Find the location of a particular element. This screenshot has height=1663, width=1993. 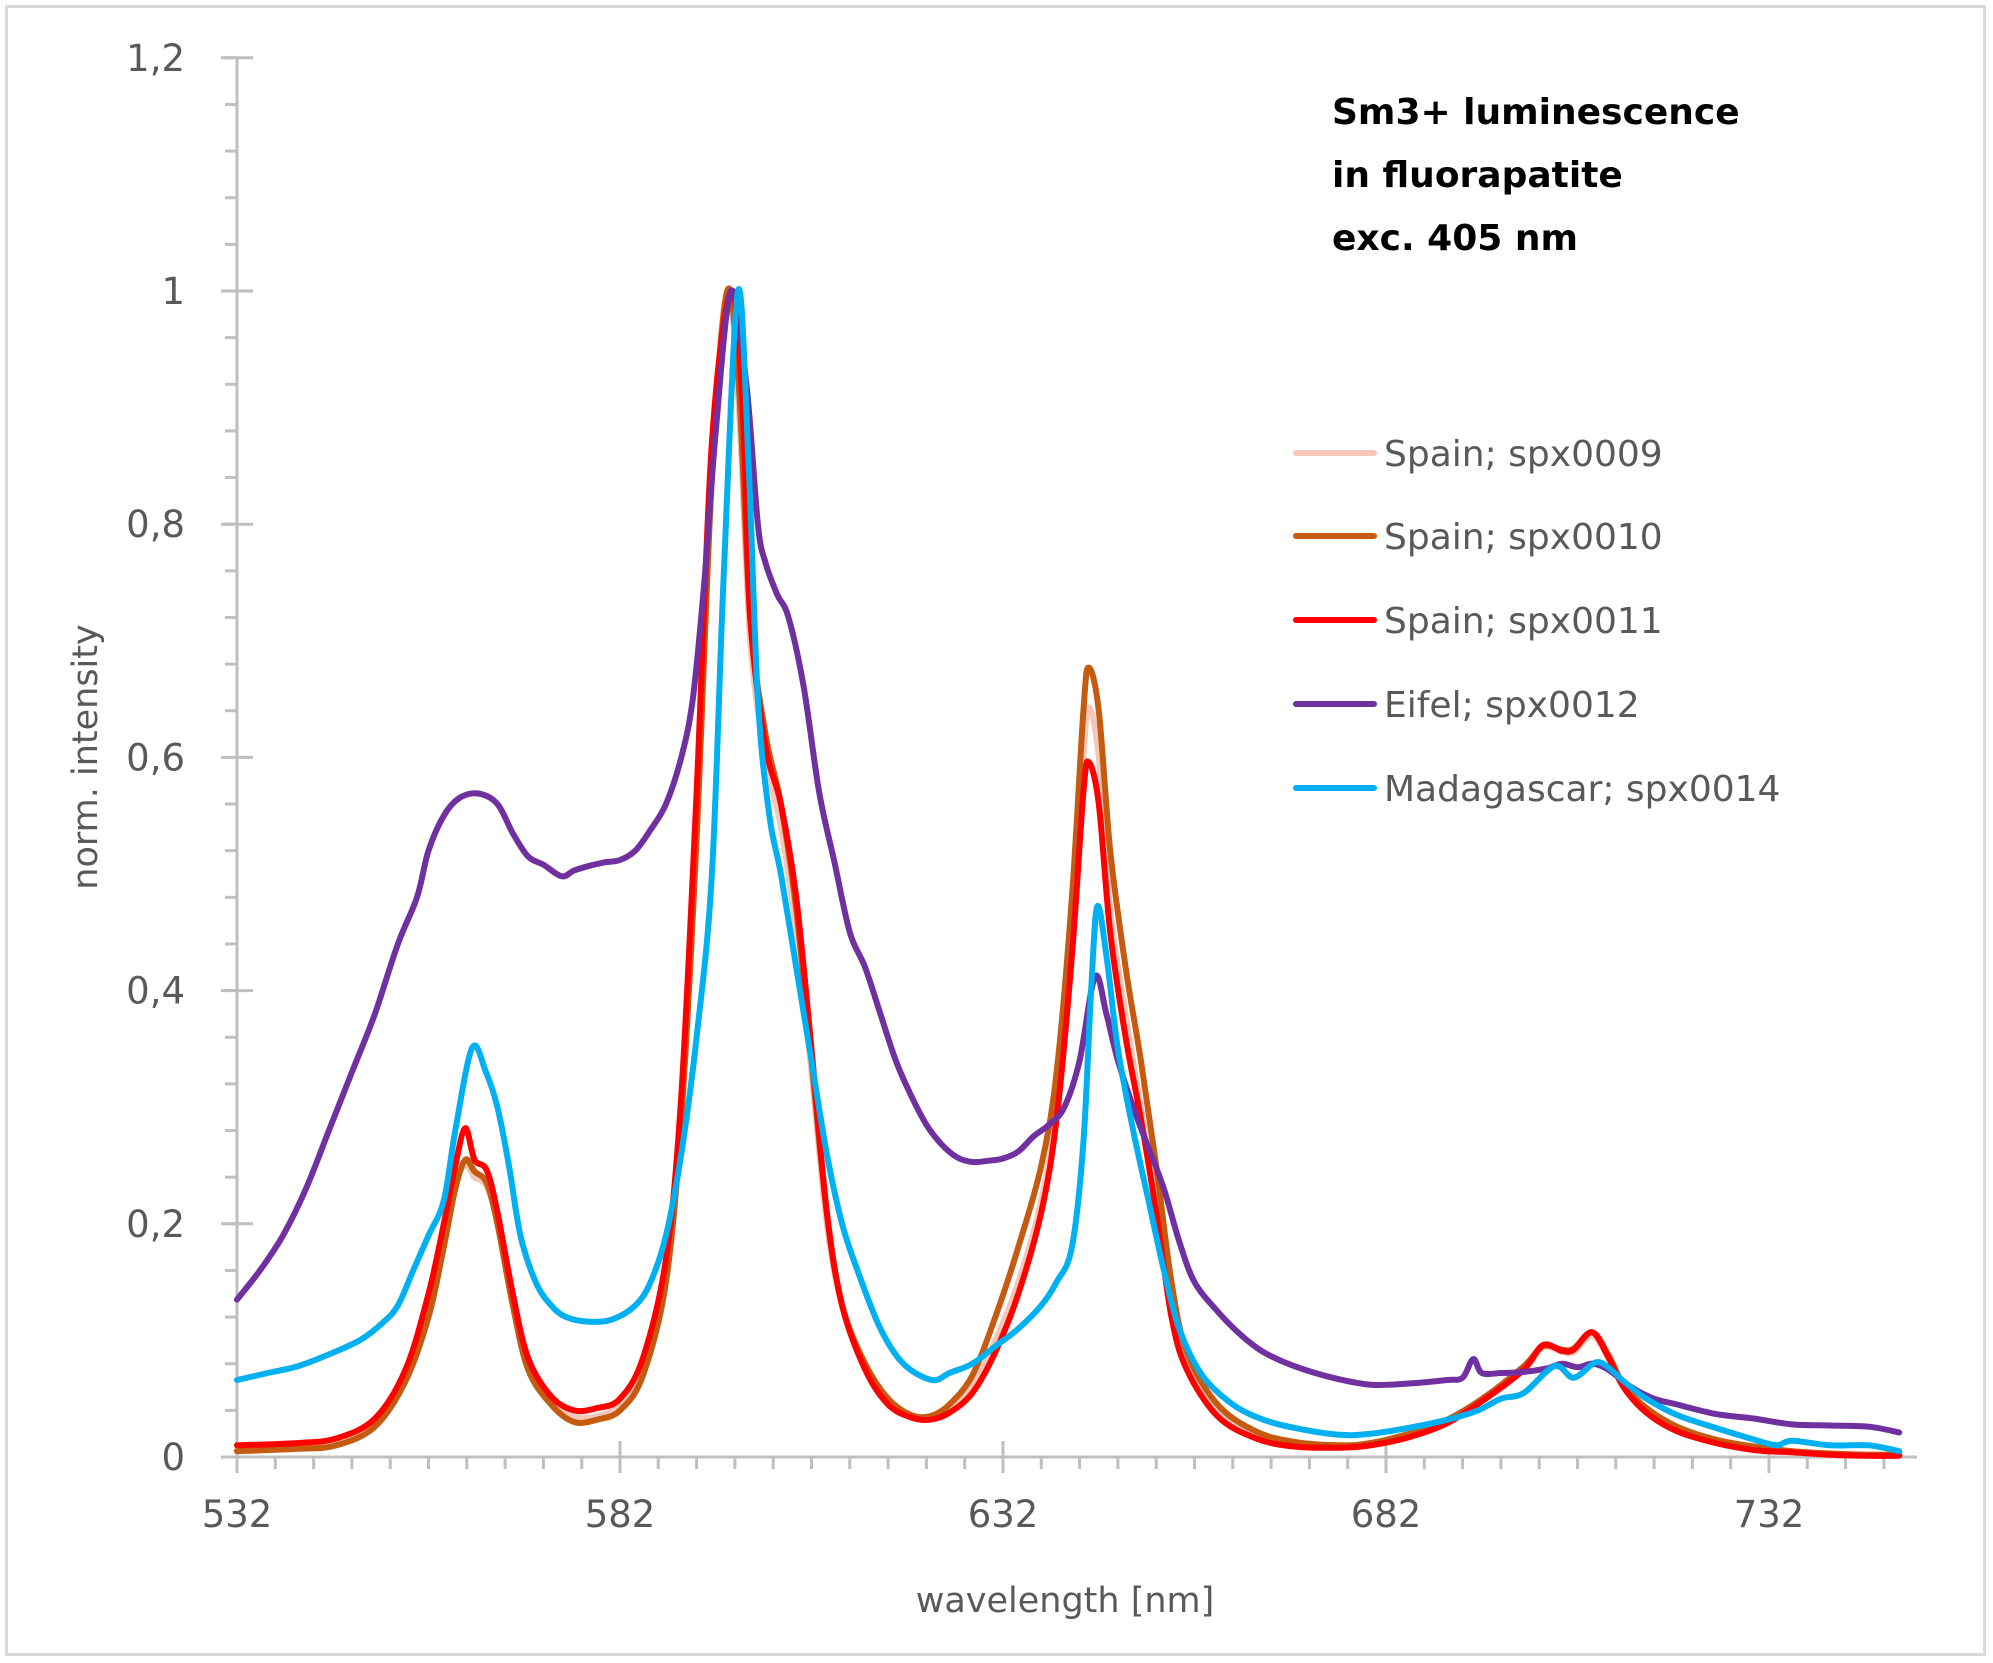

legend-item: Spain; spx0010 is located at coordinates (1478, 537).